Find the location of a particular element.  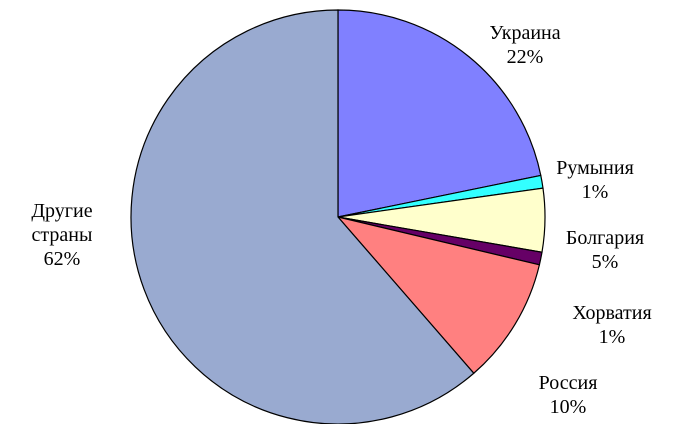

value-label: 10% is located at coordinates (568, 407).